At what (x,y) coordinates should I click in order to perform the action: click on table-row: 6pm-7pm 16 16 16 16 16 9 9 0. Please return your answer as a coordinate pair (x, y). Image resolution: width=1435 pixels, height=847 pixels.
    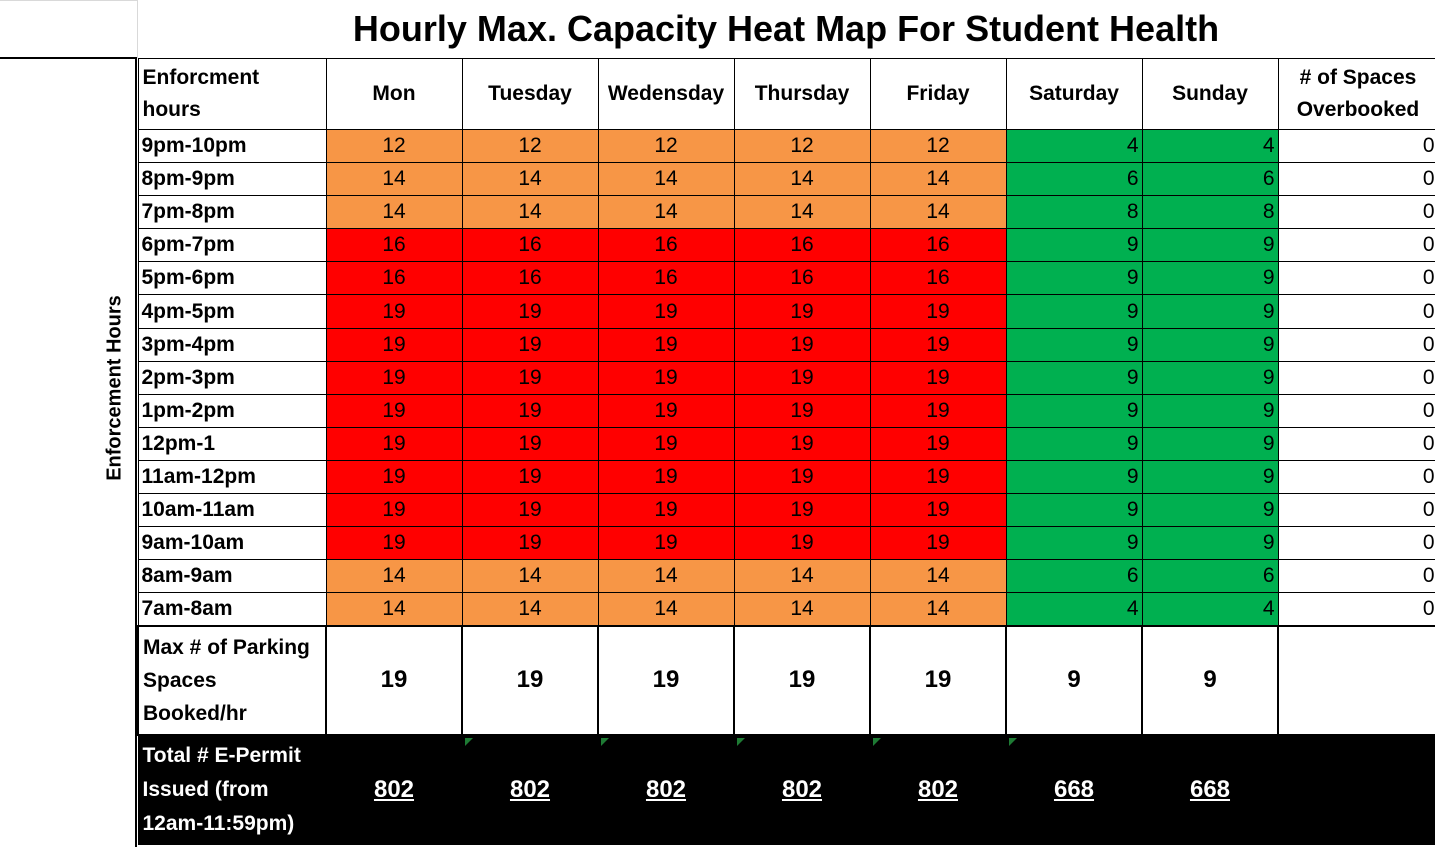
    Looking at the image, I should click on (786, 245).